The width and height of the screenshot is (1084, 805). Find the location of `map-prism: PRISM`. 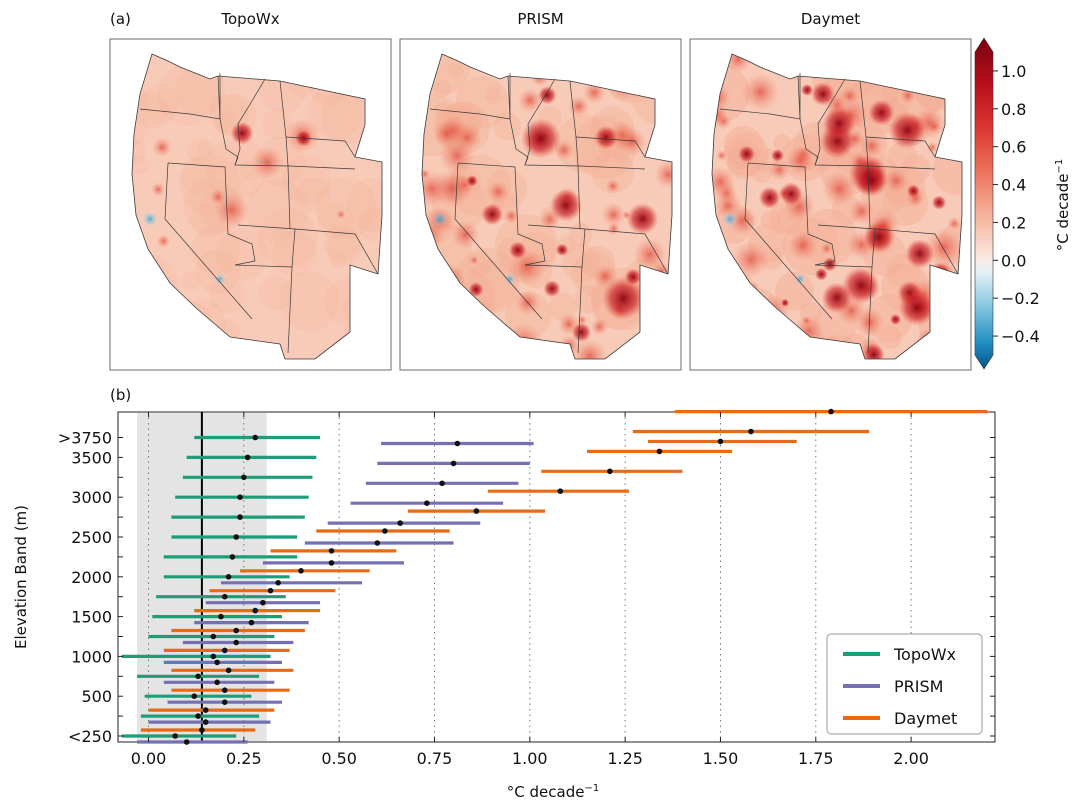

map-prism: PRISM is located at coordinates (540, 190).